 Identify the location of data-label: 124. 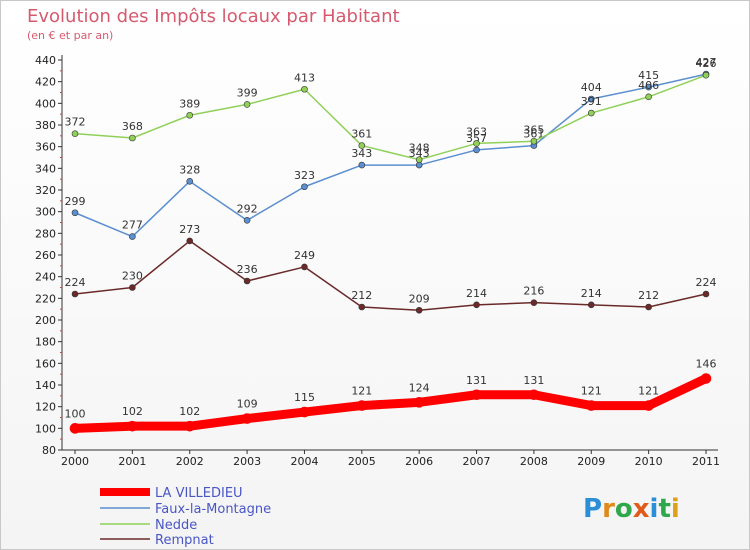
(419, 387).